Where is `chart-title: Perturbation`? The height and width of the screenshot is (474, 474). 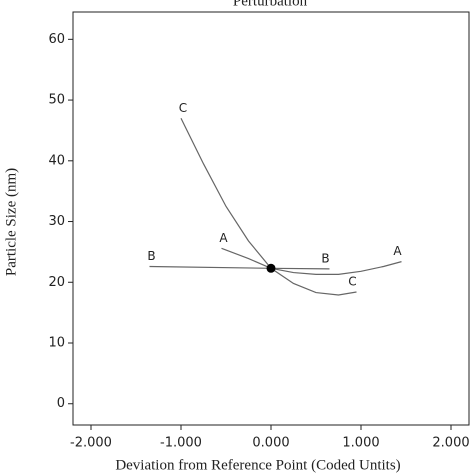 chart-title: Perturbation is located at coordinates (270, 4).